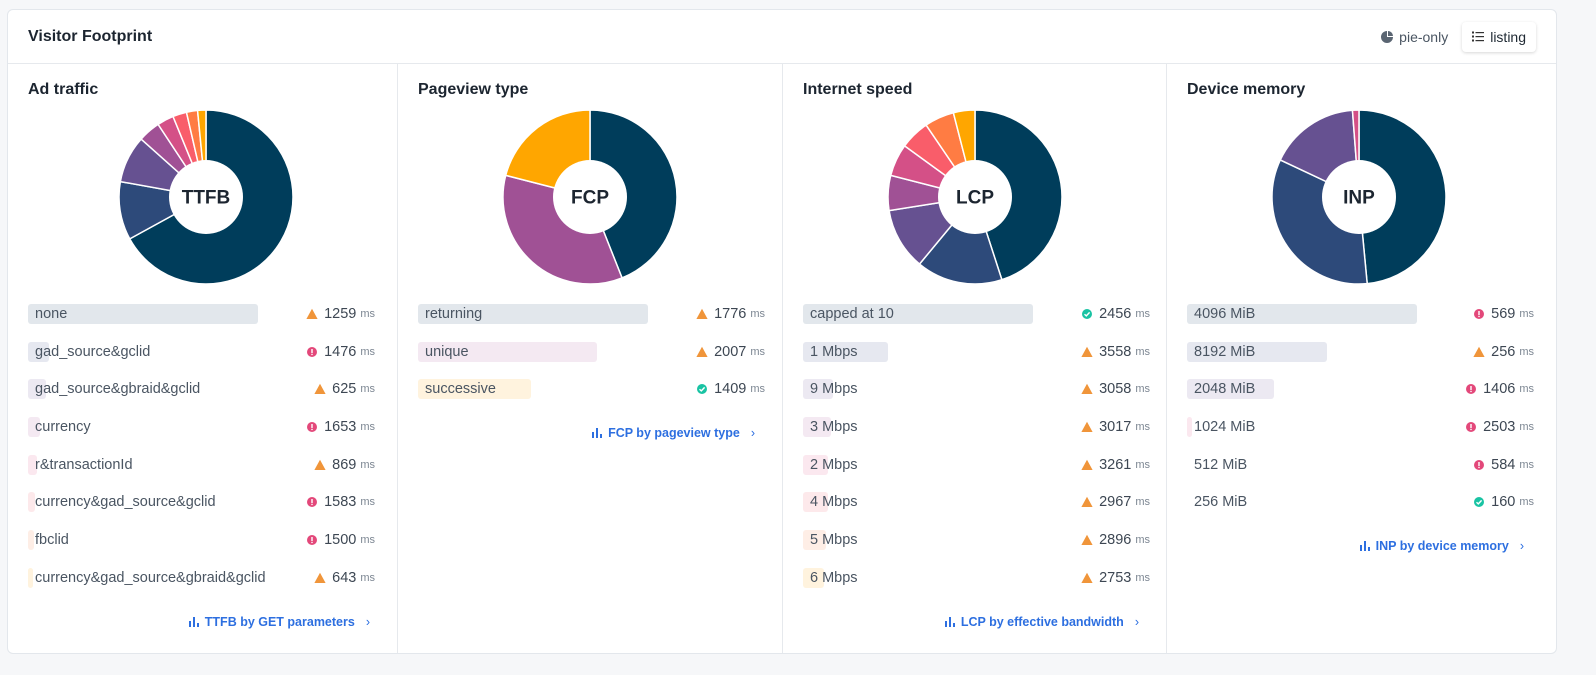 The image size is (1596, 675). I want to click on list-item: 8192 MiB 256 ms, so click(1360, 360).